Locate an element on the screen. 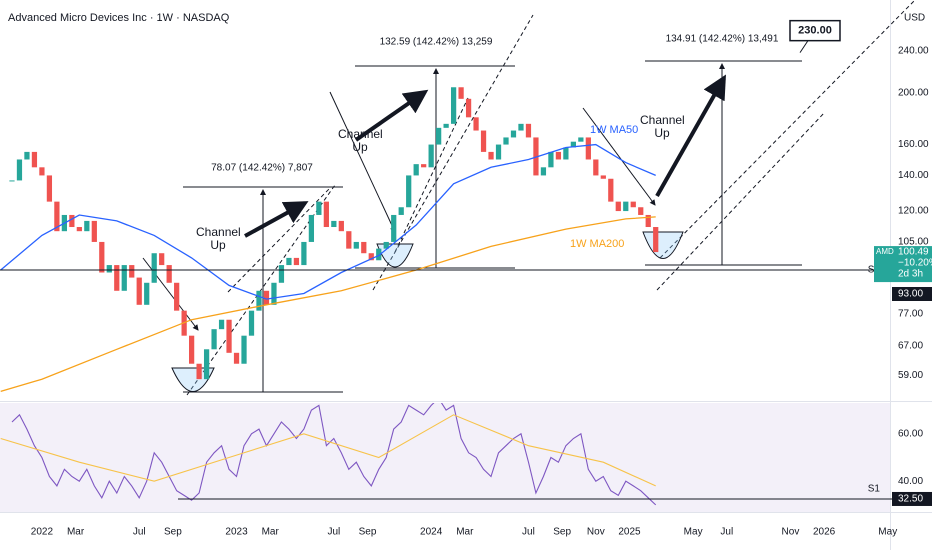  target-label: 230.00 is located at coordinates (815, 31).